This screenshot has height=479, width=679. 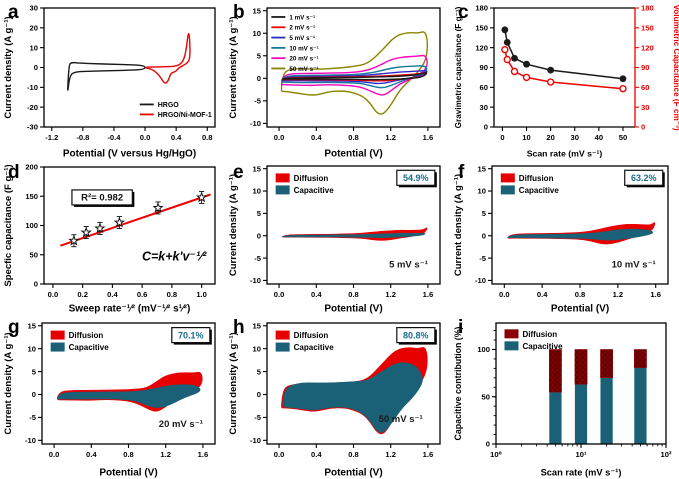 I want to click on svg-text: 63.2%, so click(x=644, y=178).